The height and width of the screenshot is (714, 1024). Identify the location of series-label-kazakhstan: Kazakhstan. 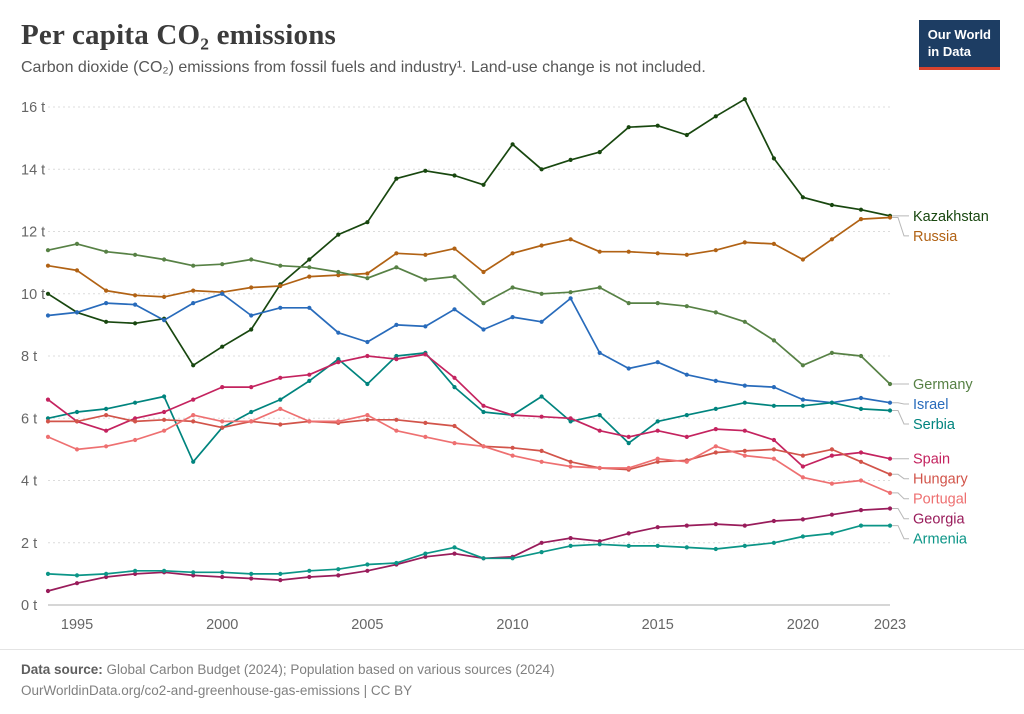
(951, 217).